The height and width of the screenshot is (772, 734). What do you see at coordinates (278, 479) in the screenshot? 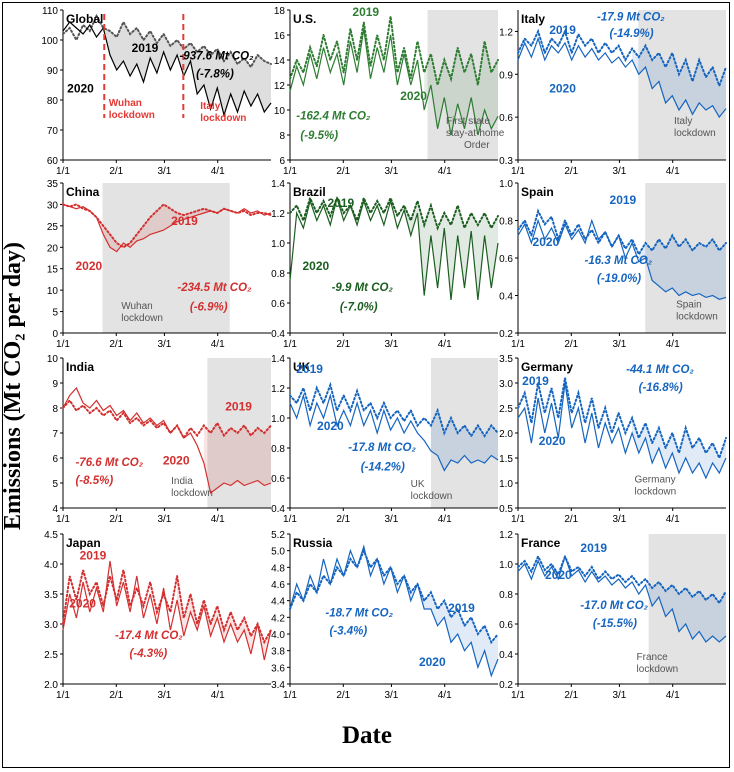
I see `y-tick-label: 0.6` at bounding box center [278, 479].